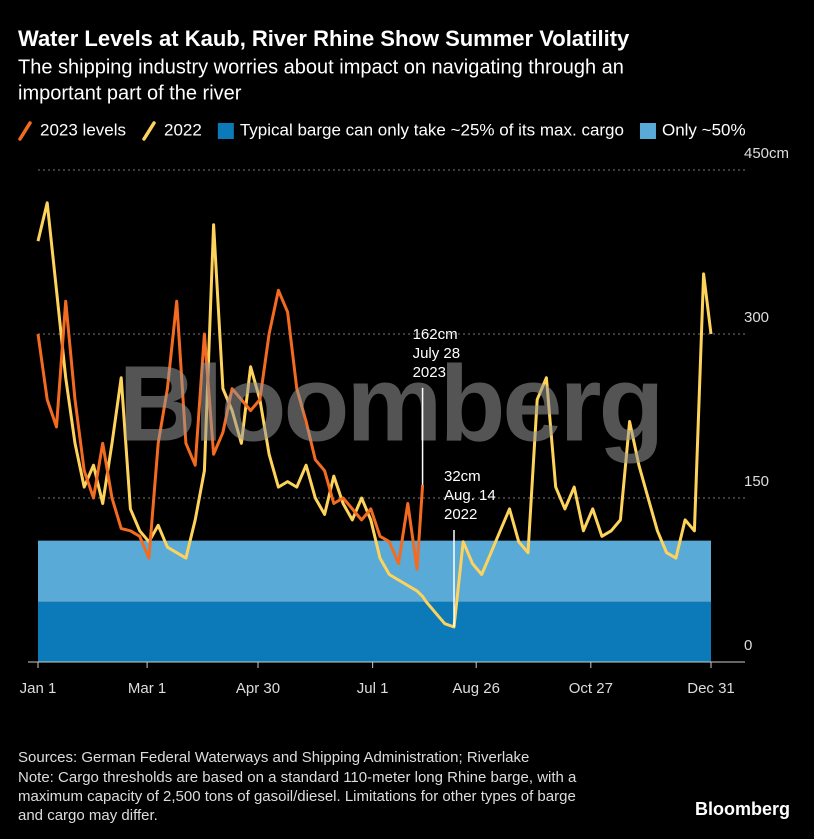 This screenshot has width=814, height=839. I want to click on watermark: Bloomberg, so click(389, 403).